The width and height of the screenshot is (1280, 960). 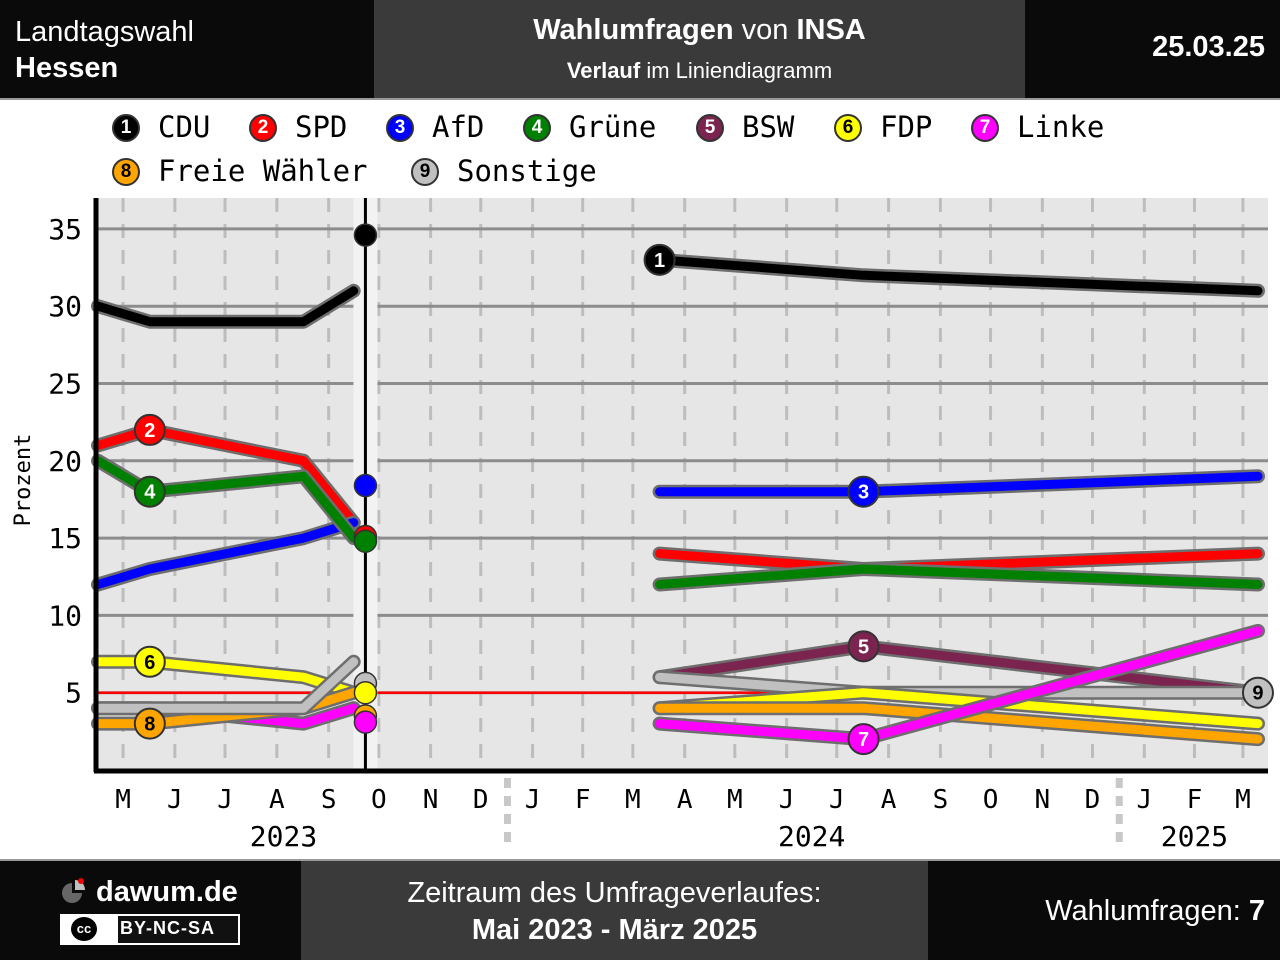 I want to click on pre-series-cdu, so click(x=226, y=306).